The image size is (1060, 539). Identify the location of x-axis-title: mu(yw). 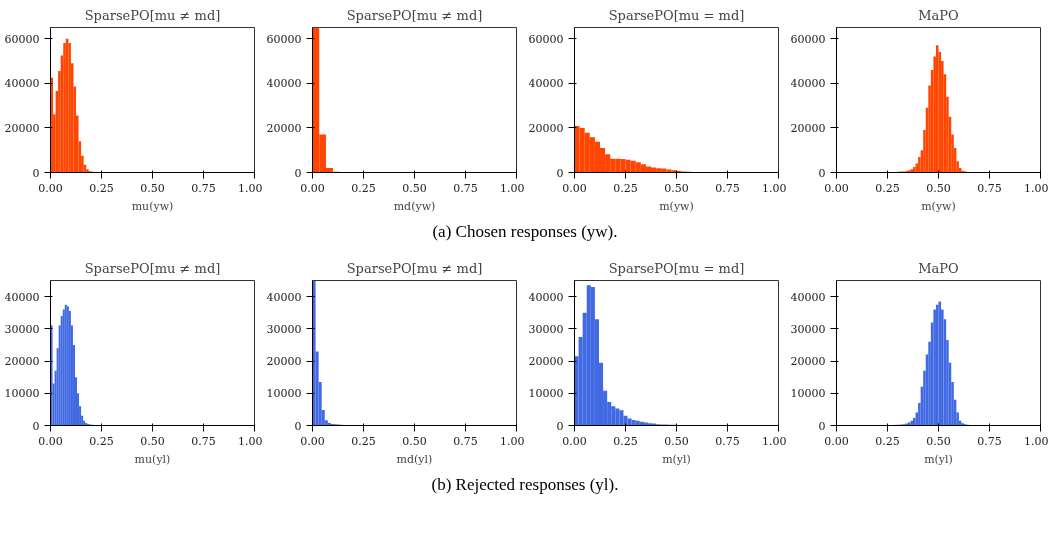
(152, 206).